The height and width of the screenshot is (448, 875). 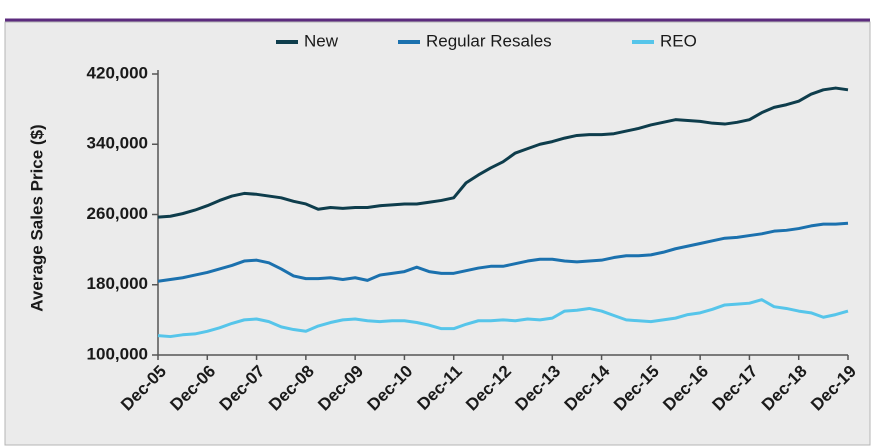 I want to click on y-tick-label: 180,000, so click(x=117, y=283).